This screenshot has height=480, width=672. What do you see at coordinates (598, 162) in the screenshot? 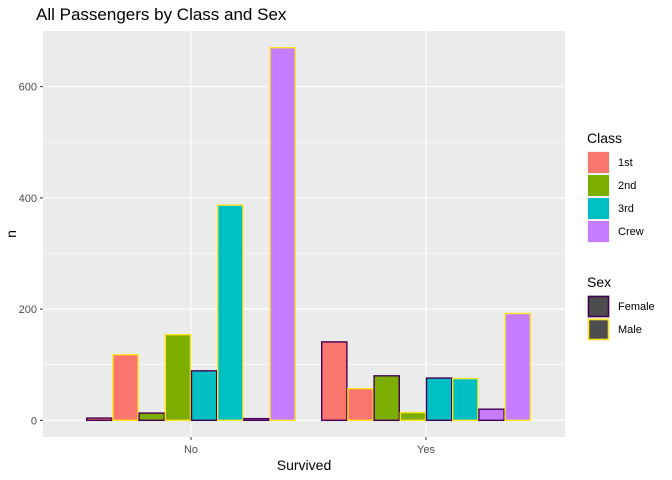
I see `legend-swatch-1st` at bounding box center [598, 162].